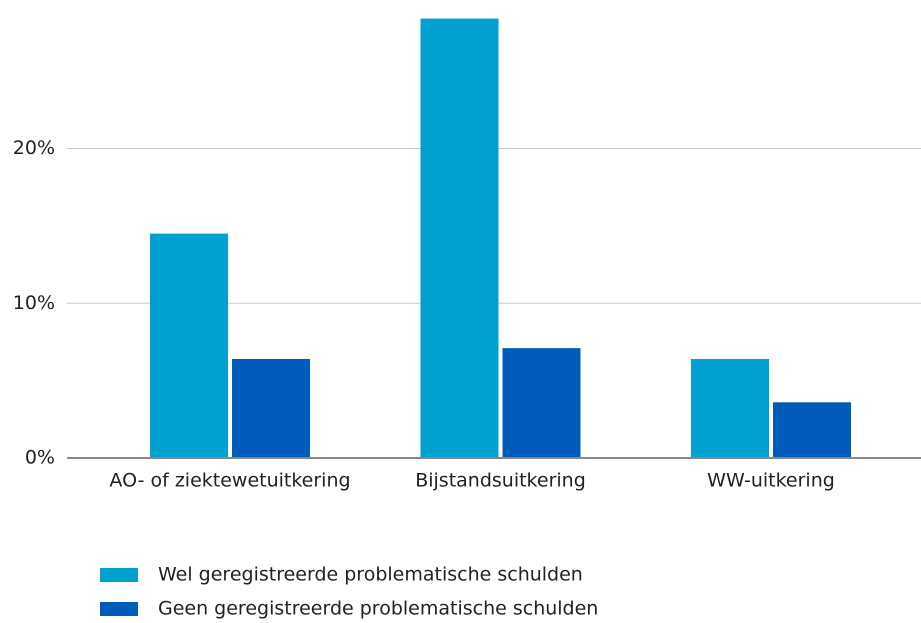  Describe the element at coordinates (40, 458) in the screenshot. I see `y-tick-label: 0%` at that location.